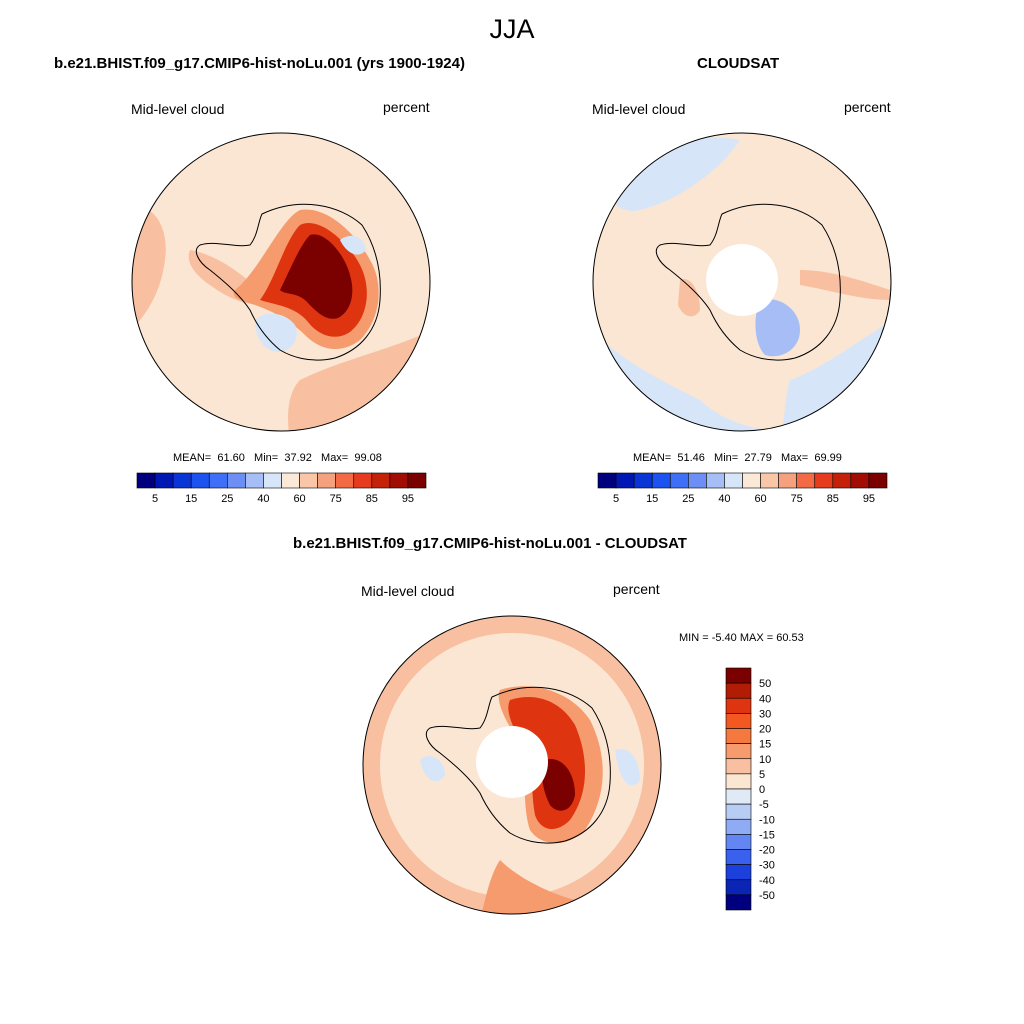 The image size is (1024, 1024). I want to click on colorbar-panel1-tick-label: 40, so click(263, 499).